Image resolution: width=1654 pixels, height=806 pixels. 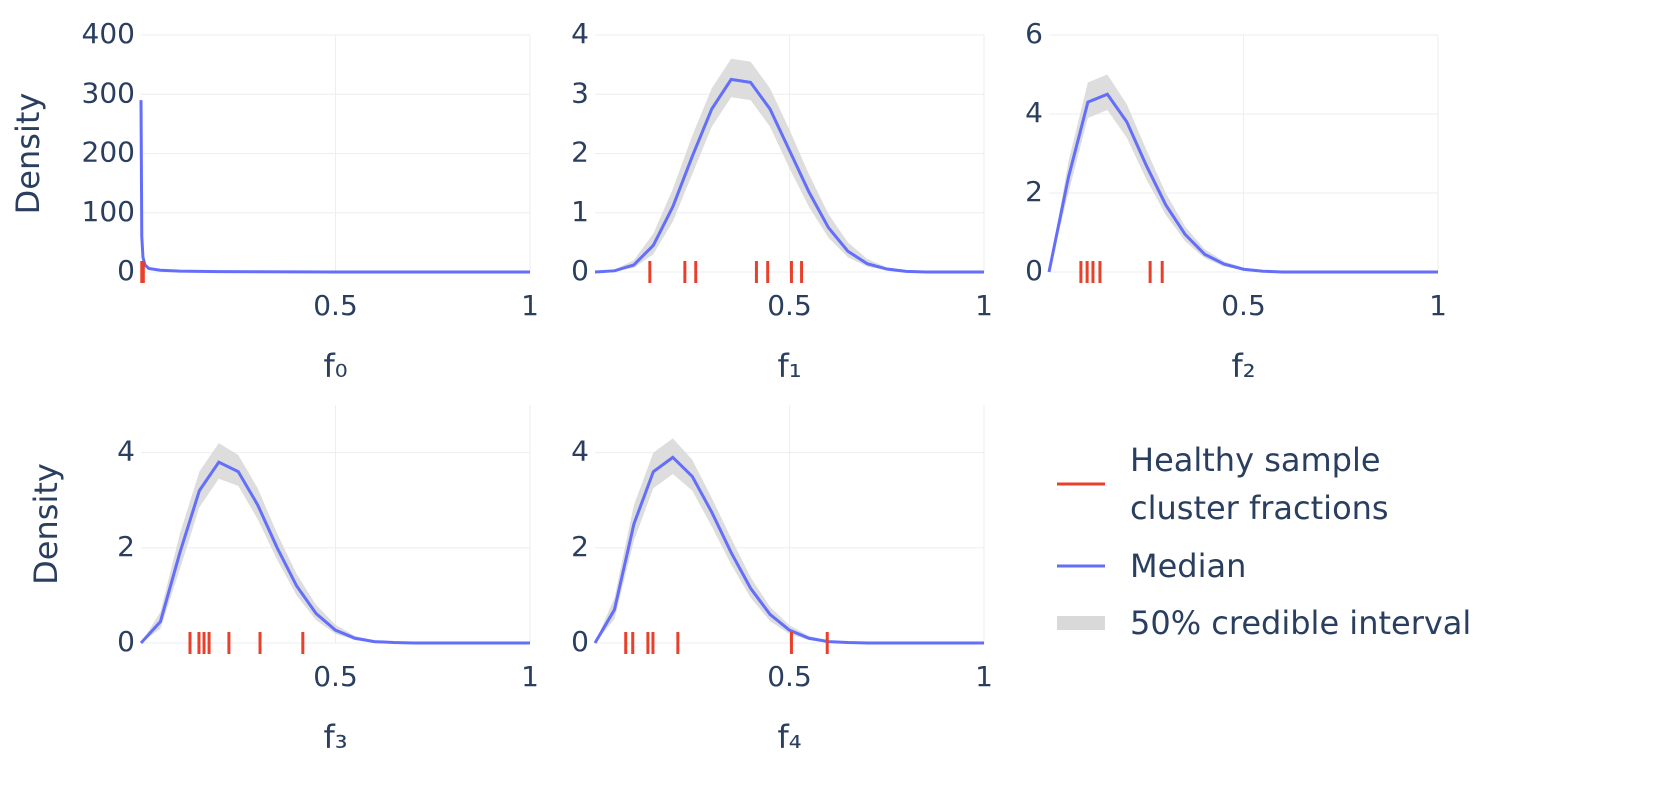 What do you see at coordinates (1243, 366) in the screenshot?
I see `x-axis-title: f₂` at bounding box center [1243, 366].